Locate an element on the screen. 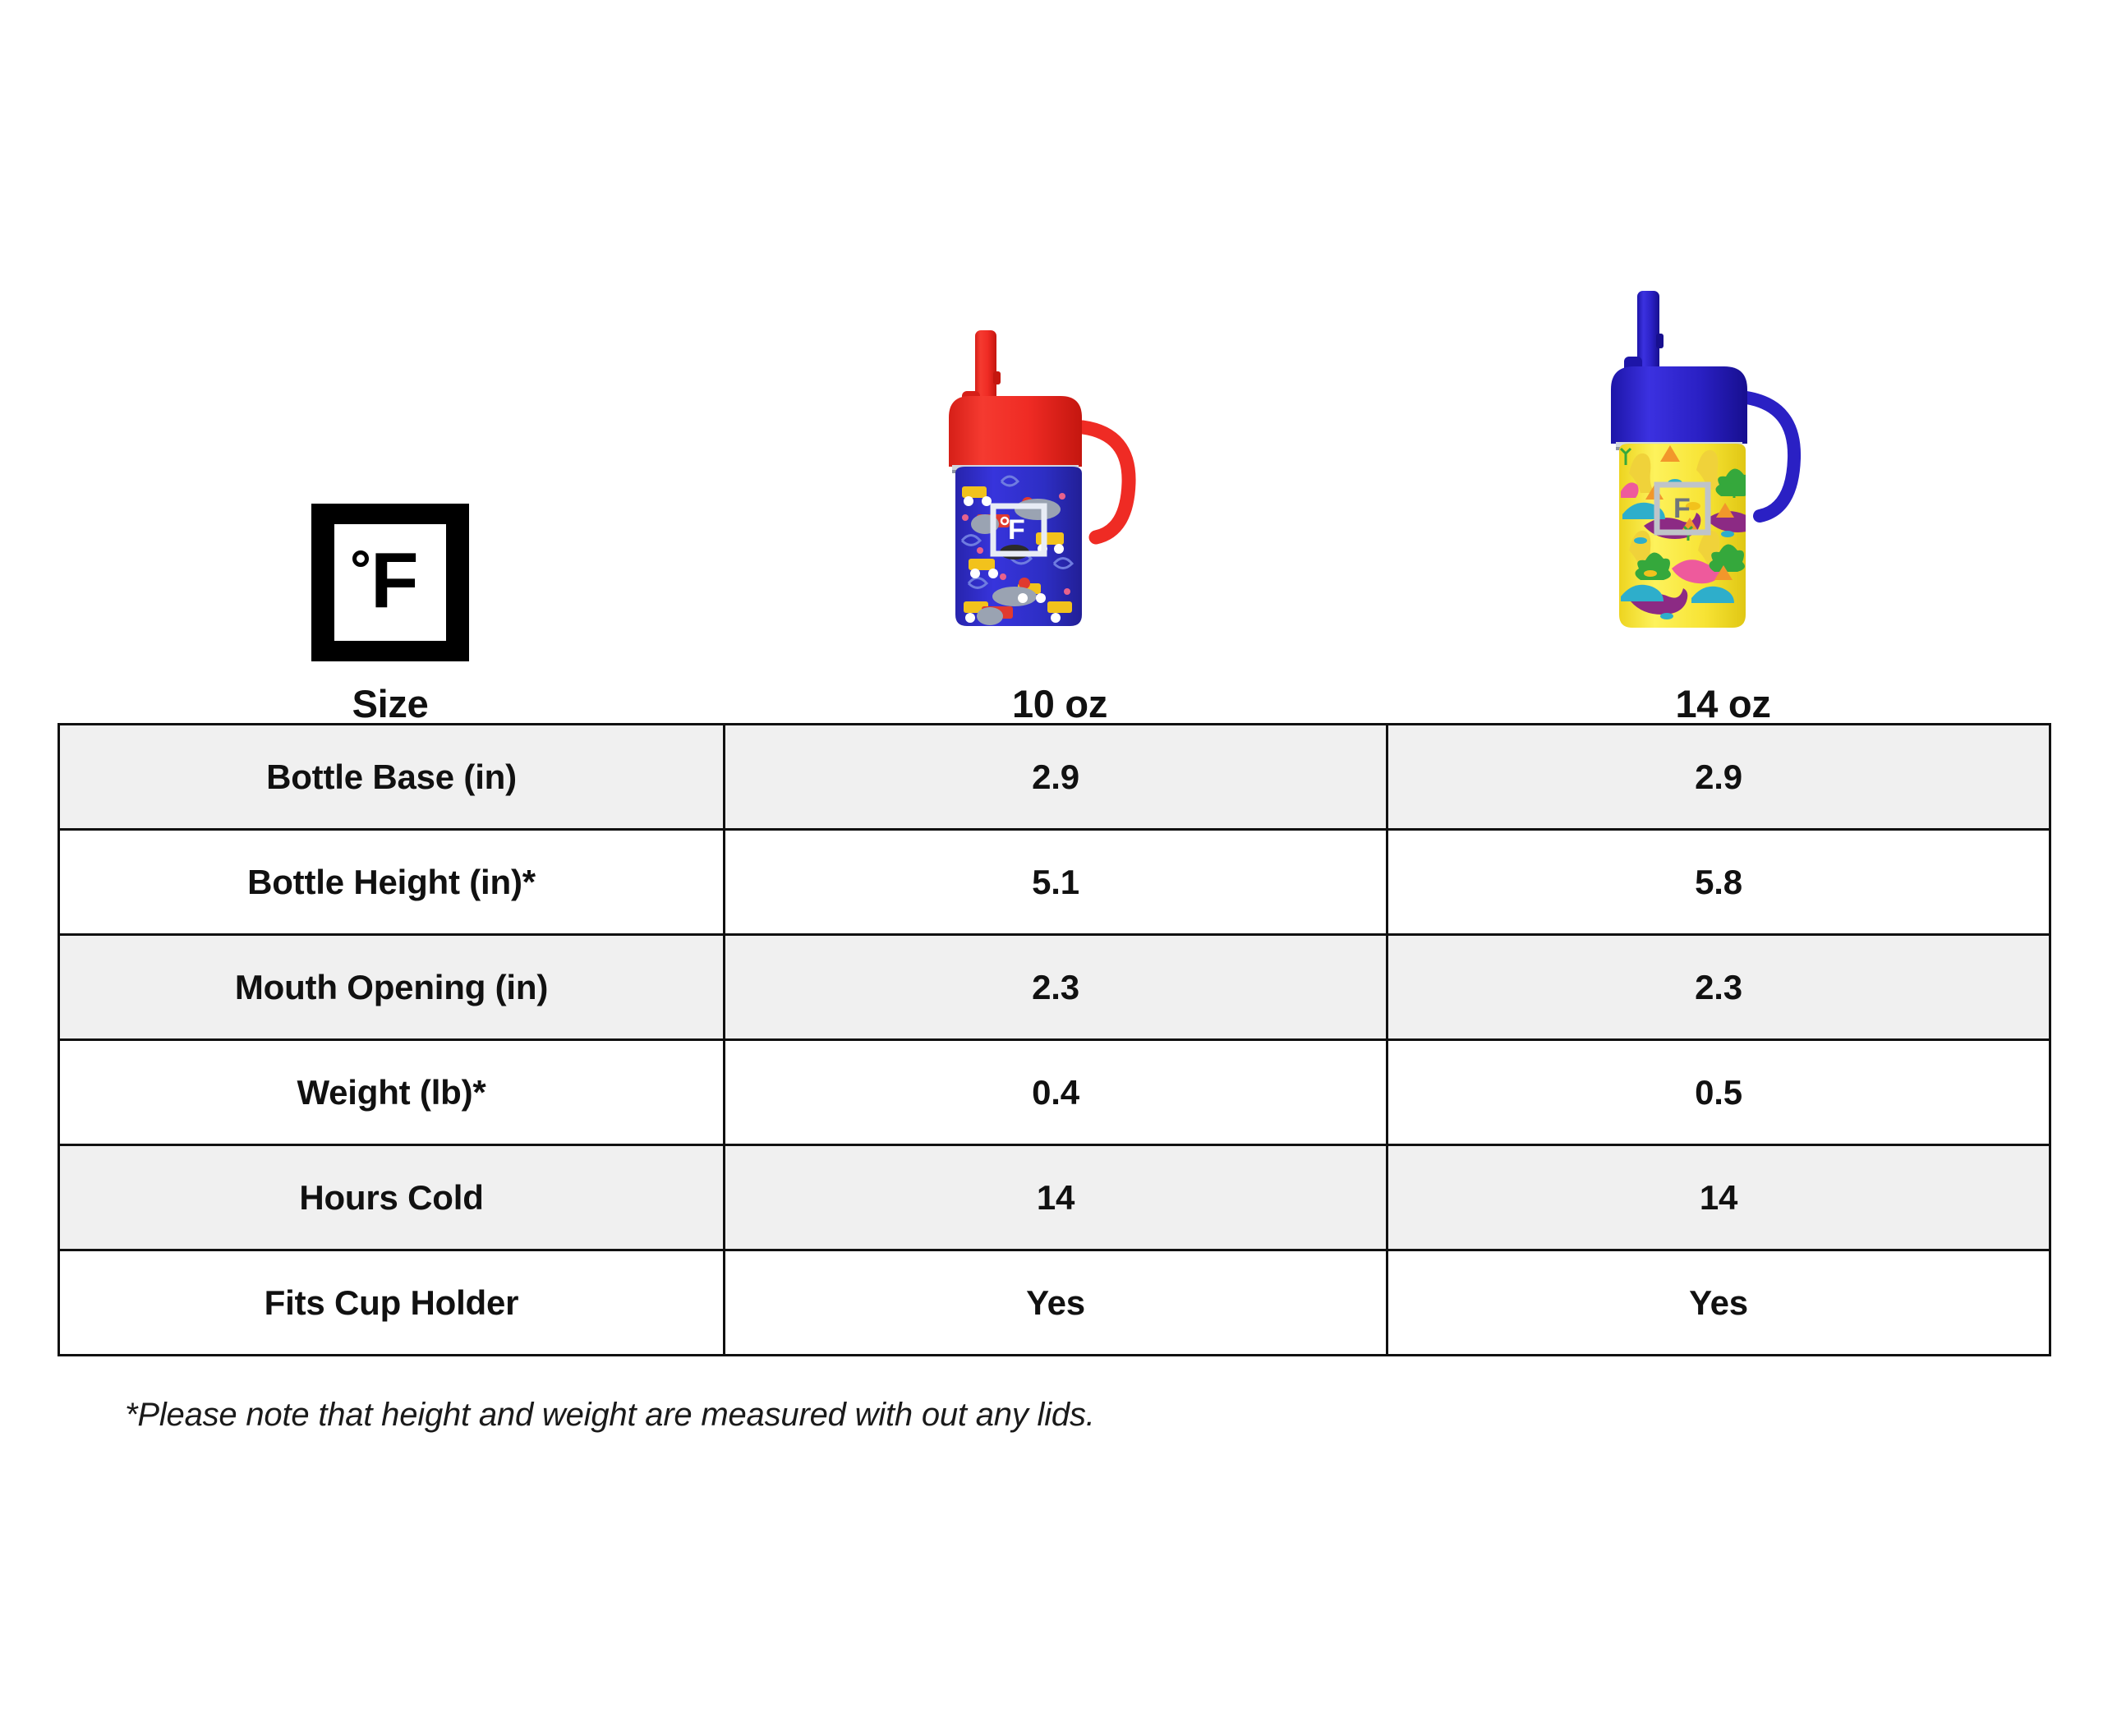  row-value-10oz: 5.1 is located at coordinates (1056, 882).